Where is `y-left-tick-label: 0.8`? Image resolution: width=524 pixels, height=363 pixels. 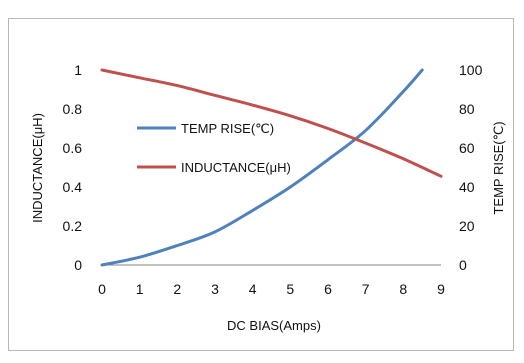 y-left-tick-label: 0.8 is located at coordinates (73, 109).